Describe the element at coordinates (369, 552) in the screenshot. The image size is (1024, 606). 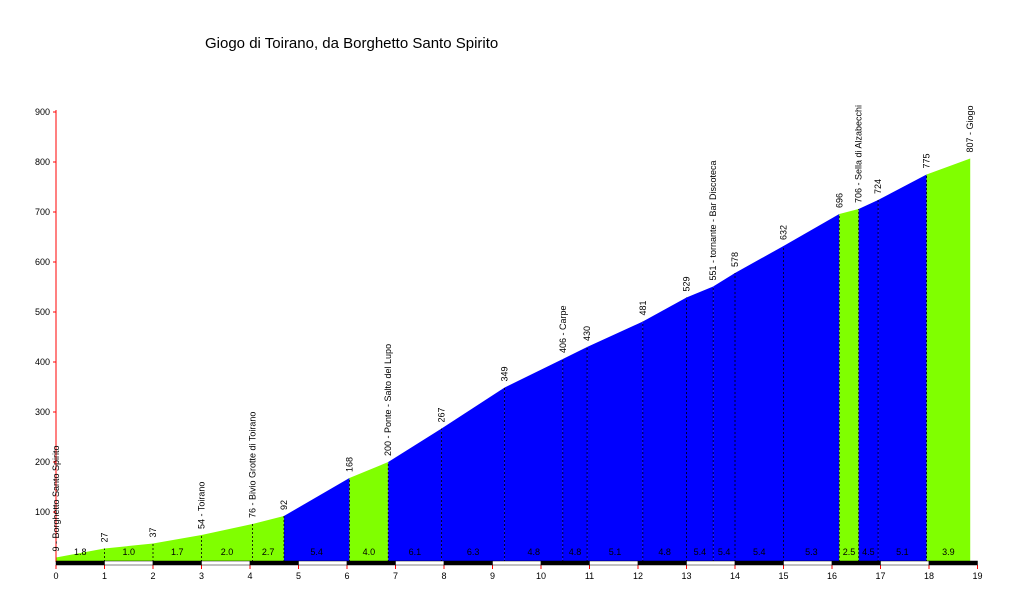
I see `segment-grade-label: 4.0` at that location.